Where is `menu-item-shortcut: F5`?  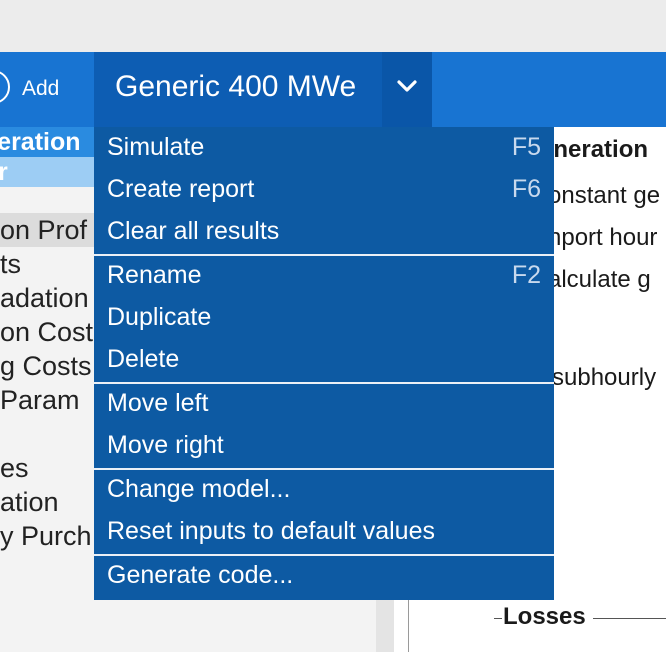
menu-item-shortcut: F5 is located at coordinates (526, 147).